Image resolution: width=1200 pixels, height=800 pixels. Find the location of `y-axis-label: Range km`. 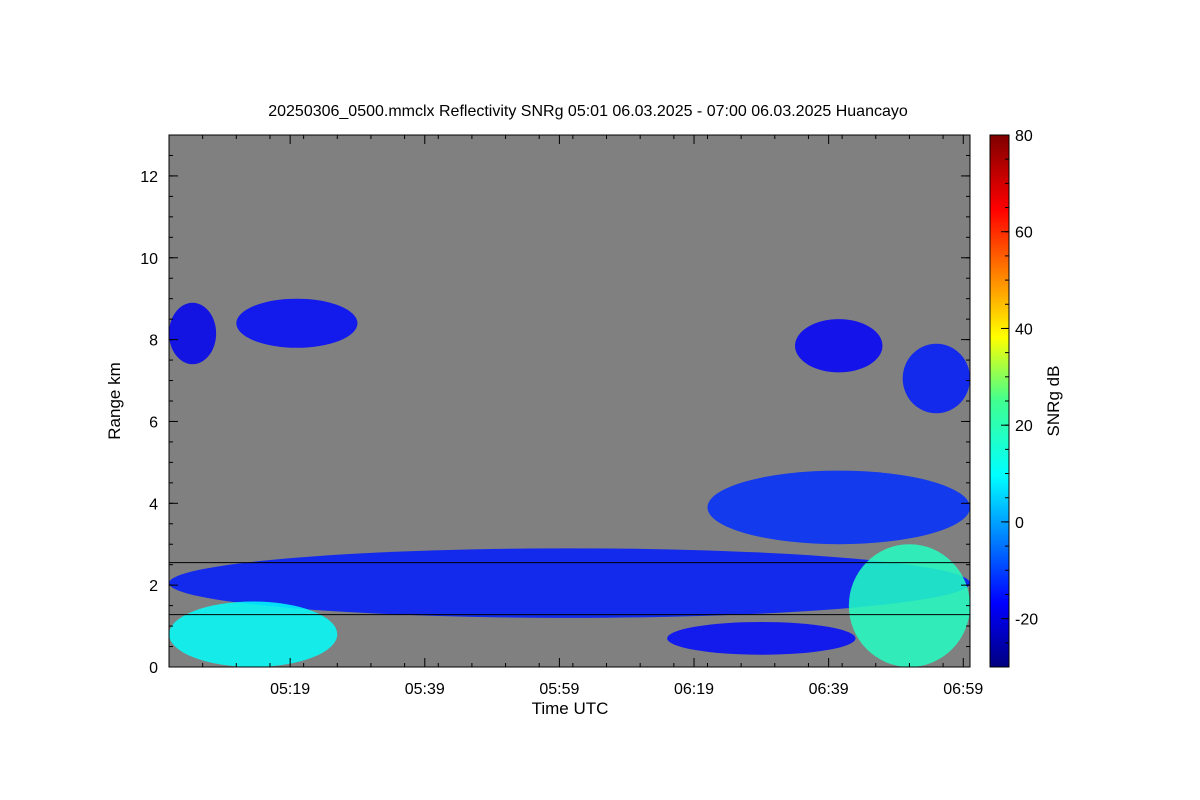

y-axis-label: Range km is located at coordinates (114, 400).